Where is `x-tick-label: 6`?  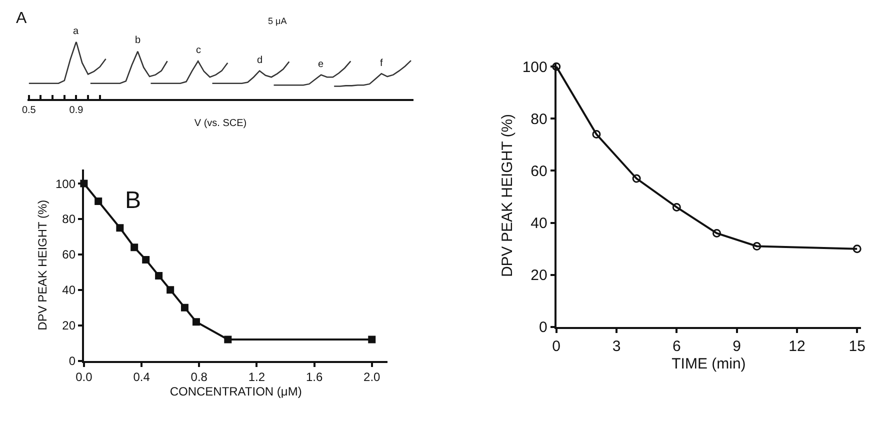 x-tick-label: 6 is located at coordinates (676, 346).